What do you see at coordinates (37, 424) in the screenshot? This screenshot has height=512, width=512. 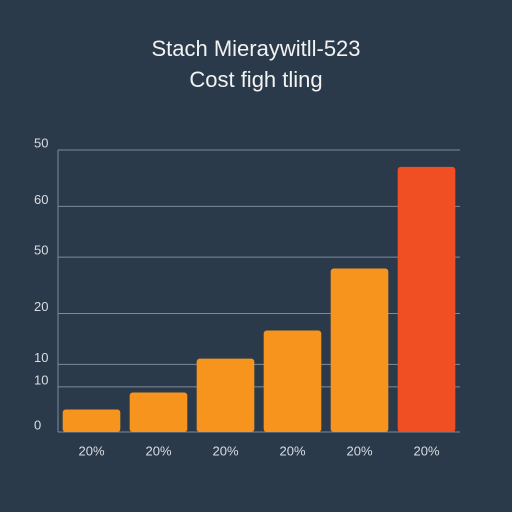 I see `y-tick-label: 0` at bounding box center [37, 424].